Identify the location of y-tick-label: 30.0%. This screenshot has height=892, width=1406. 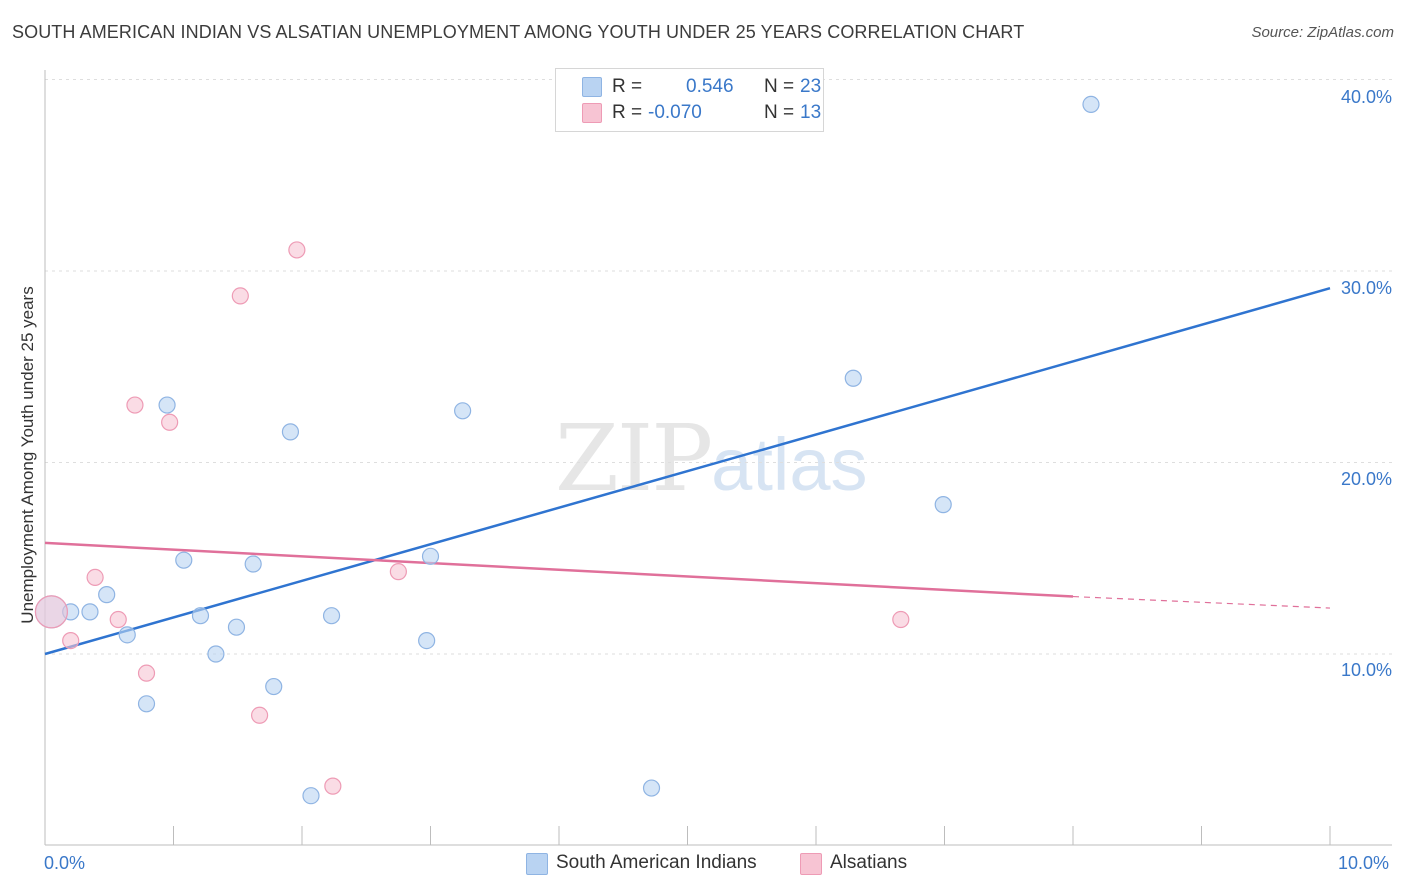
(1366, 288).